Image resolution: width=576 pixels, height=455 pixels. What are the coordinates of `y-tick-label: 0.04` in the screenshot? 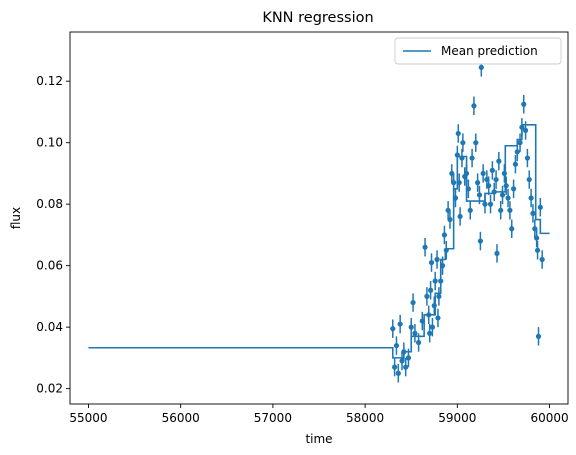 It's located at (49, 327).